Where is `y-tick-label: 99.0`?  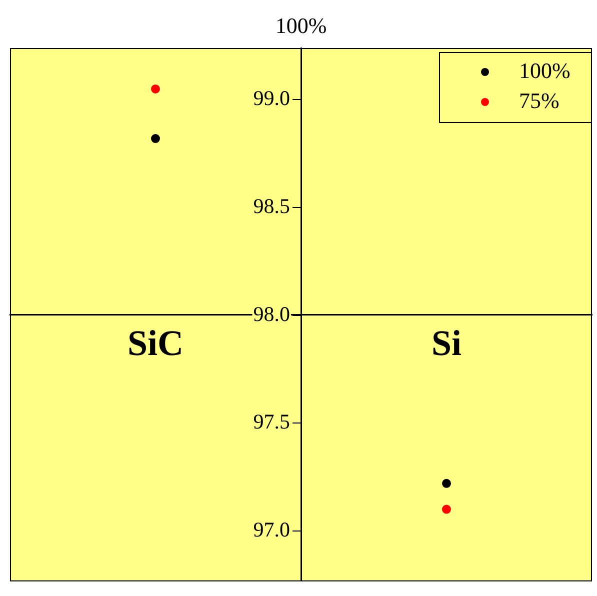
y-tick-label: 99.0 is located at coordinates (271, 98).